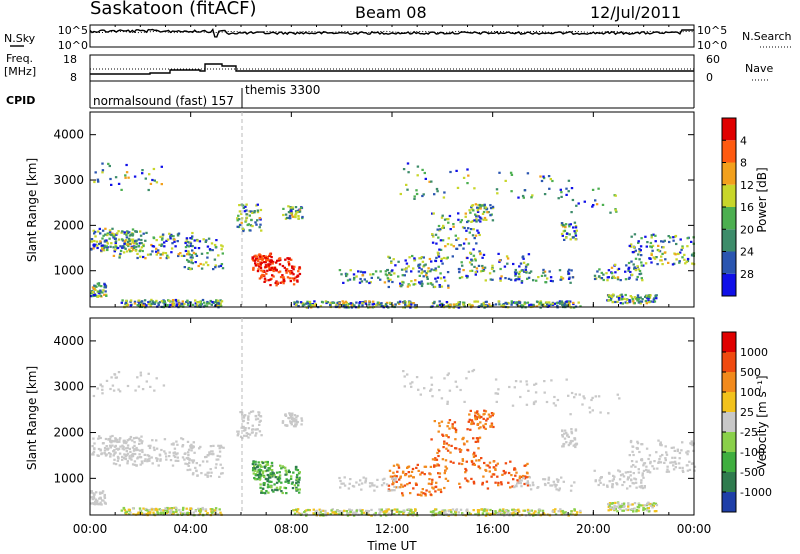 This screenshot has width=800, height=554. Describe the element at coordinates (190, 529) in the screenshot. I see `time-tick-label: 04:00` at that location.